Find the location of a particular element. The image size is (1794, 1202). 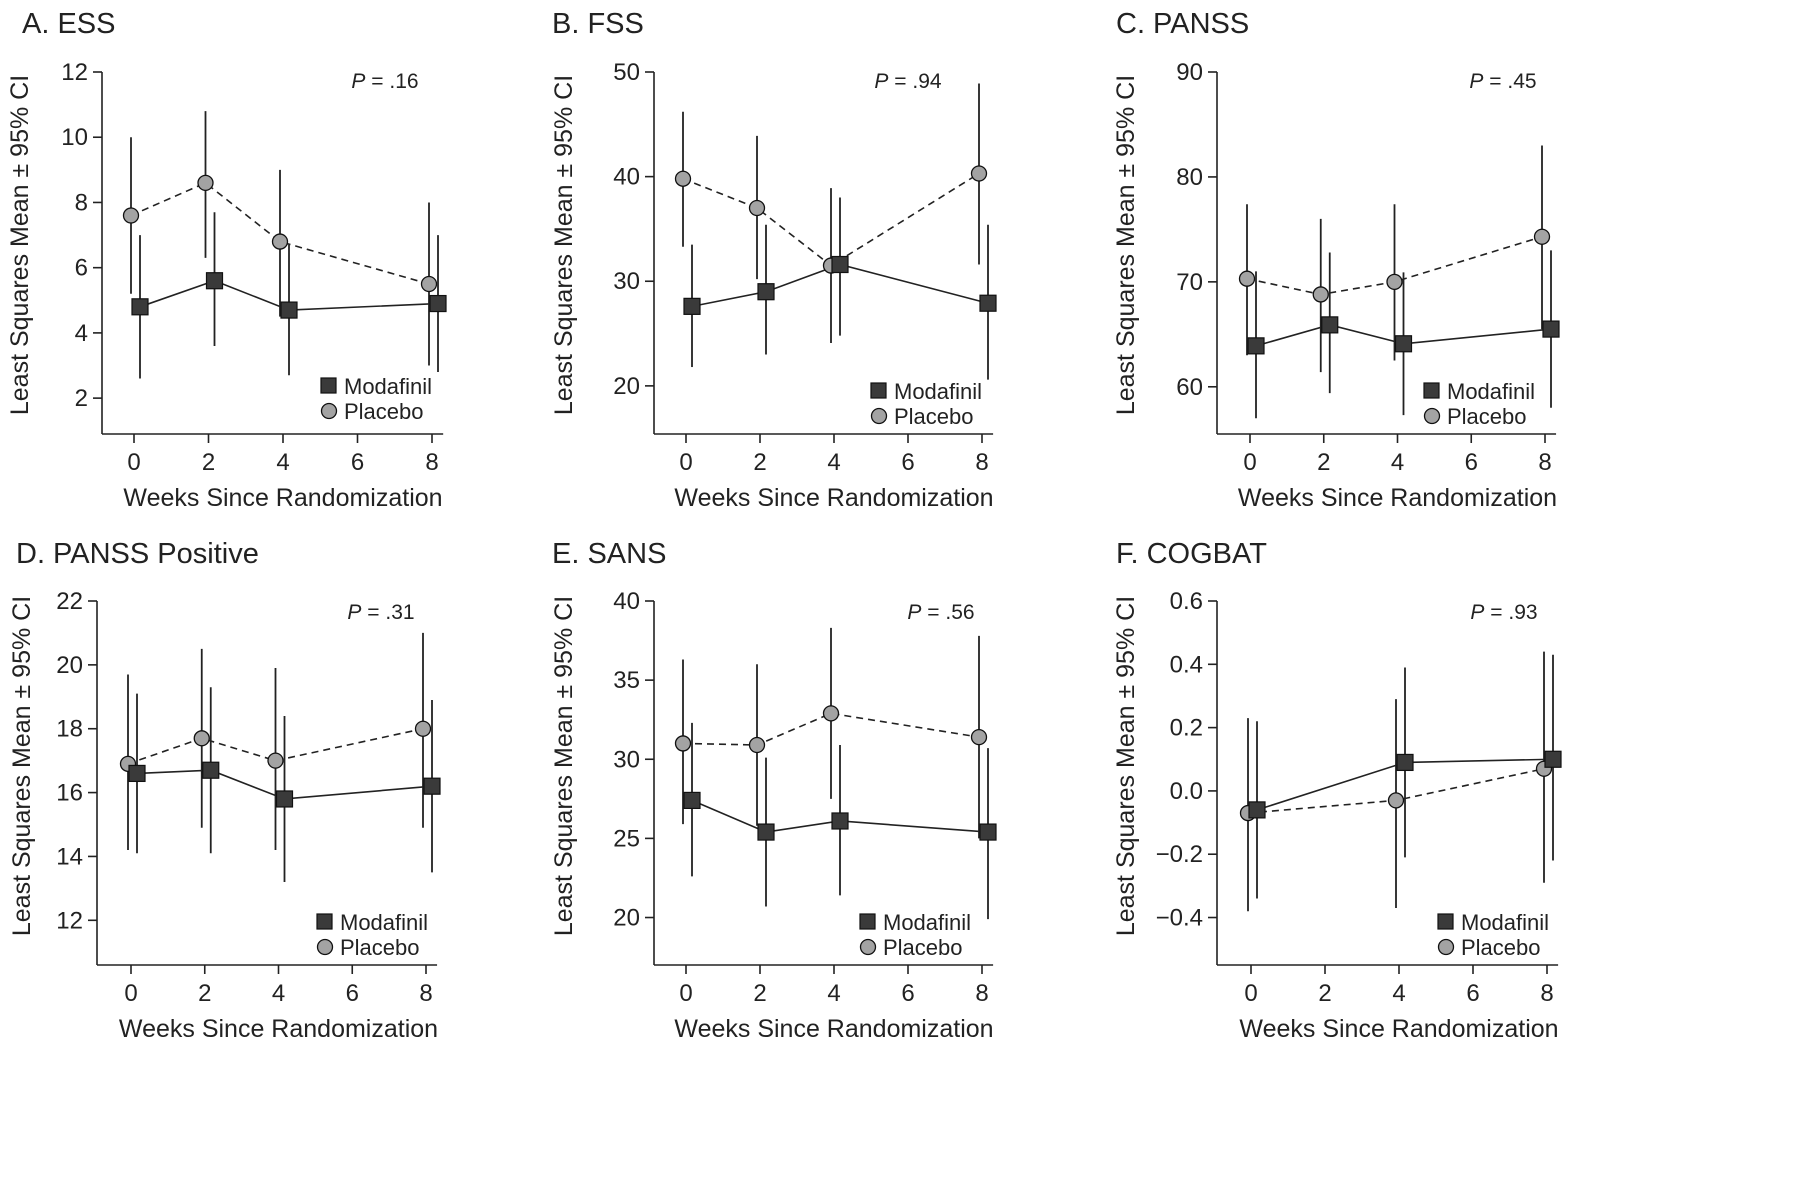

y-tick-label: 6 is located at coordinates (81, 268).